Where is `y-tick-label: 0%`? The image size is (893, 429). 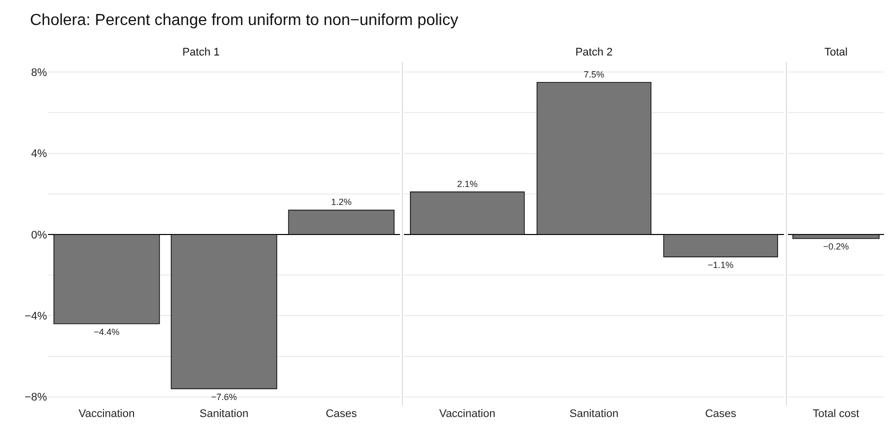 y-tick-label: 0% is located at coordinates (39, 235).